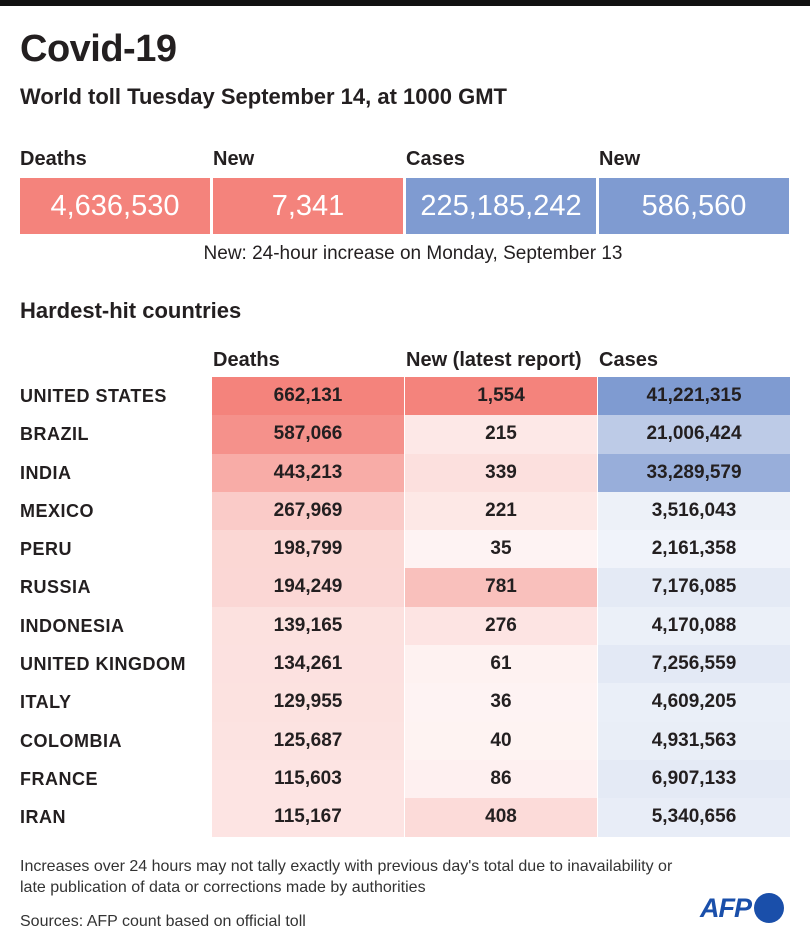 The width and height of the screenshot is (810, 950). I want to click on table-row: COLOMBIA 125,687 40 4,931,563, so click(405, 740).